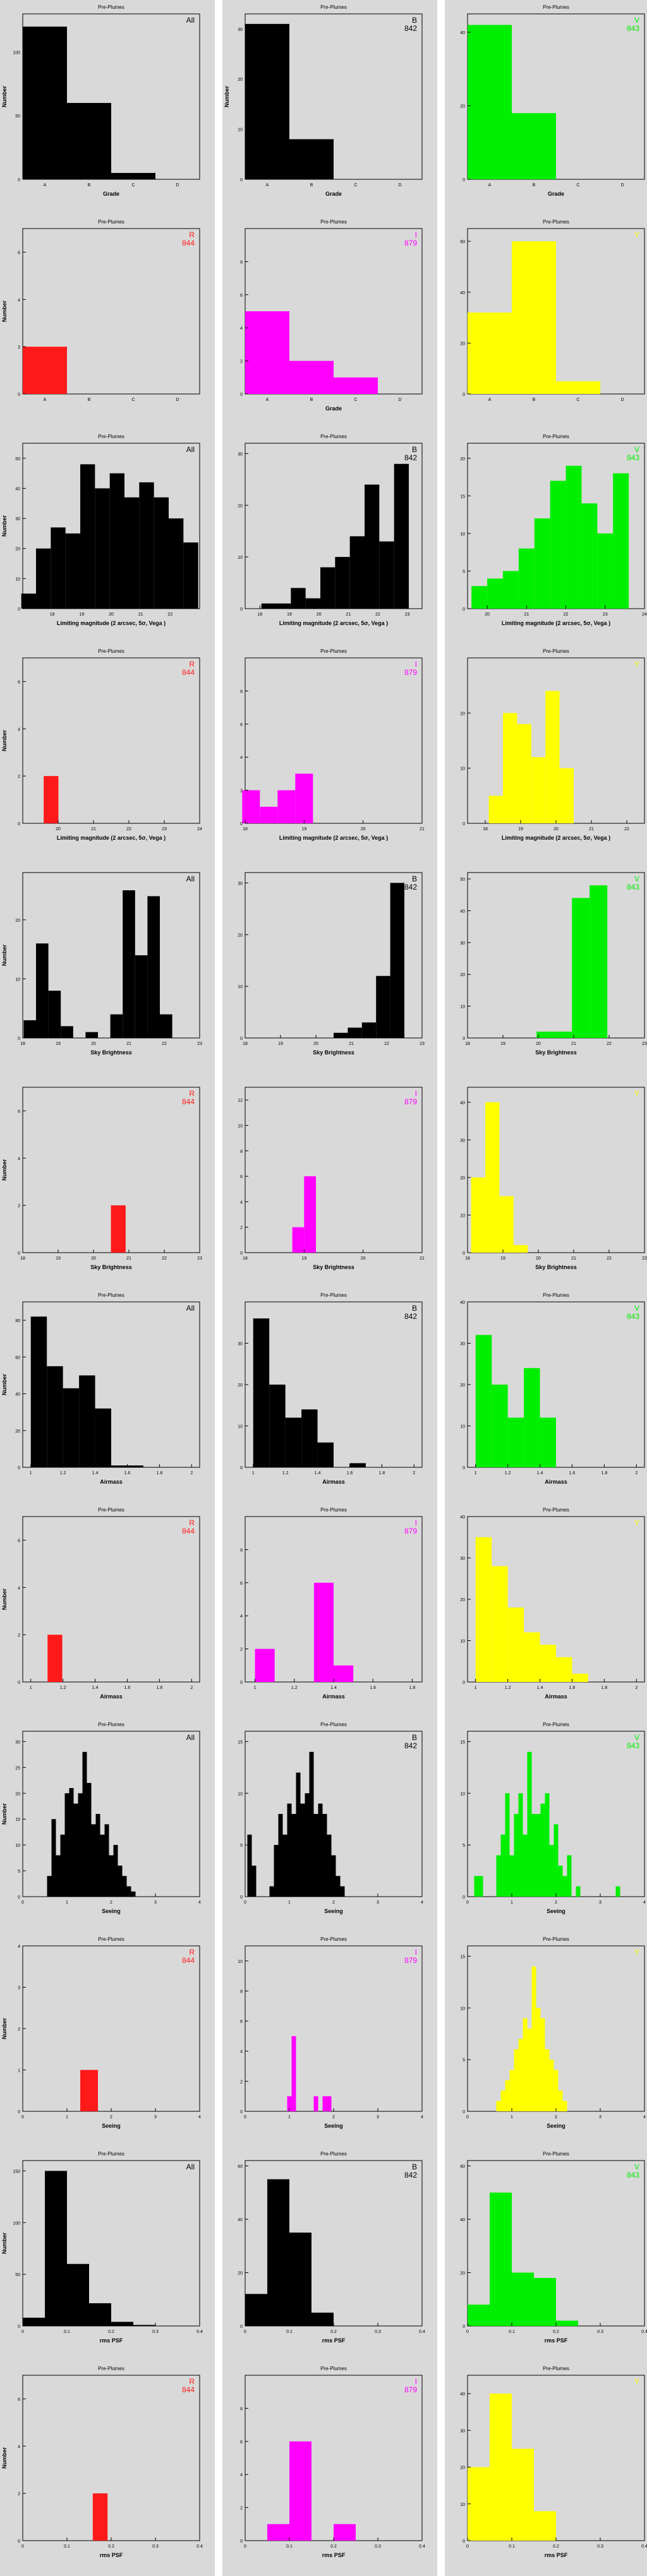 The image size is (647, 2576). What do you see at coordinates (350, 1473) in the screenshot?
I see `x-tick-label: 1.6` at bounding box center [350, 1473].